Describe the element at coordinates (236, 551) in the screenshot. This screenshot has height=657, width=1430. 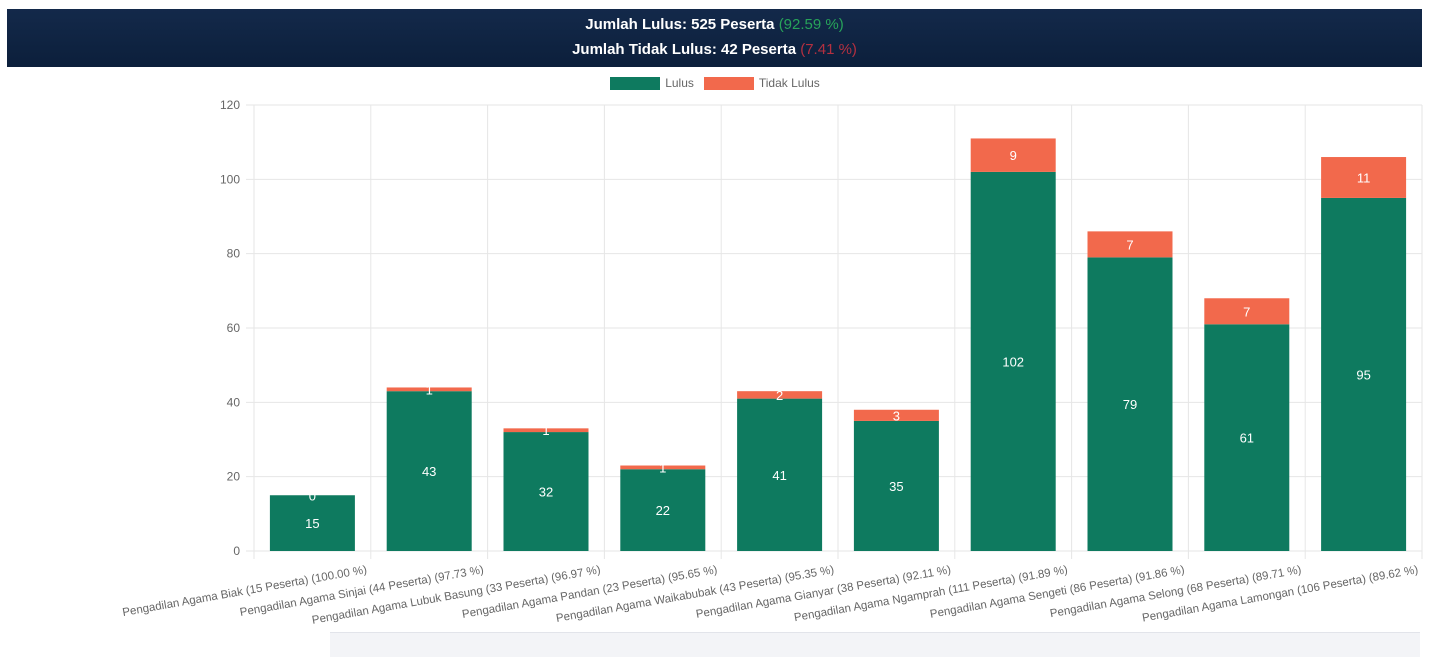
I see `y-tick-label: 0` at that location.